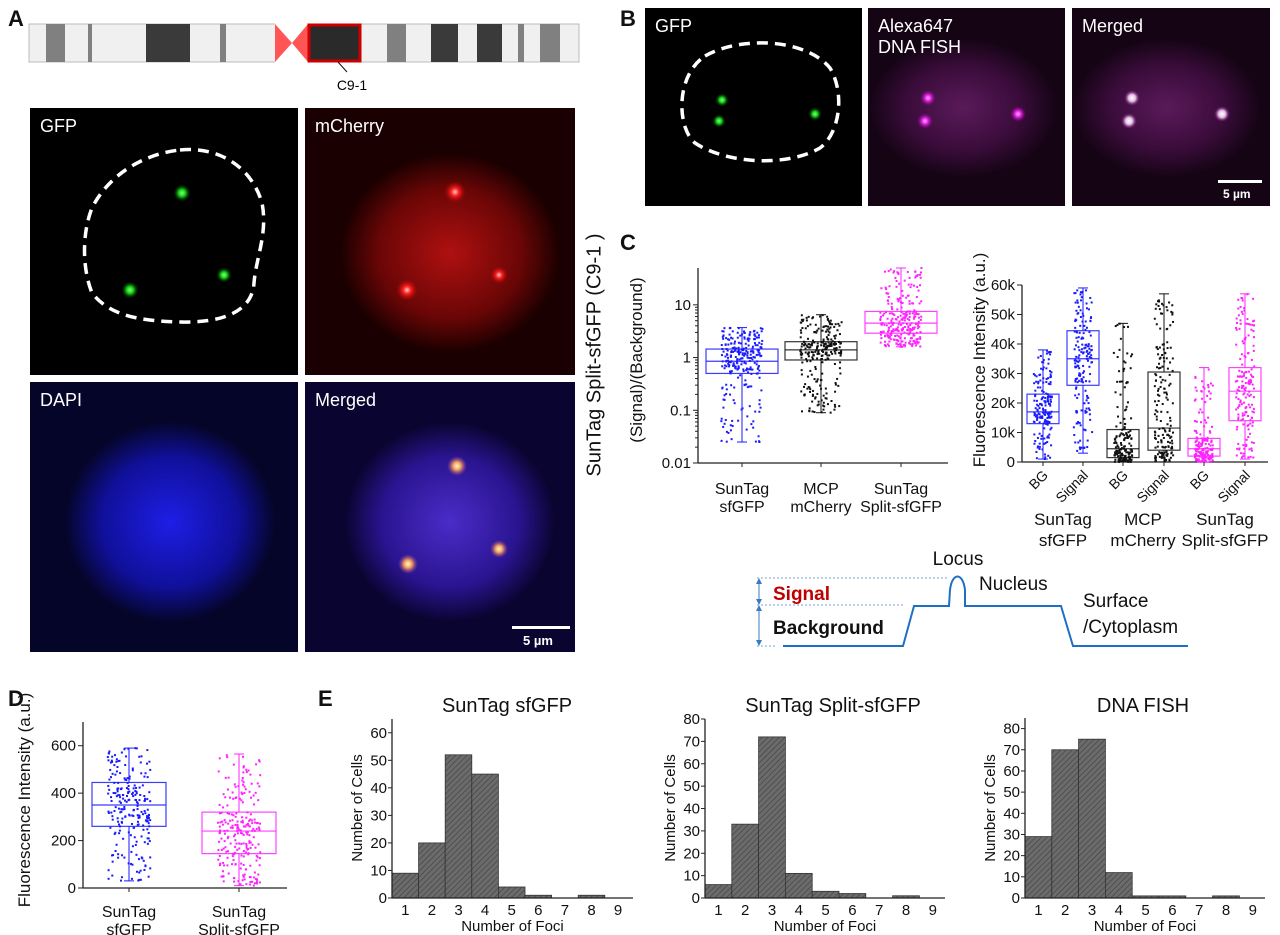 The height and width of the screenshot is (935, 1280). What do you see at coordinates (432, 910) in the screenshot?
I see `x-tick-label: 2` at bounding box center [432, 910].